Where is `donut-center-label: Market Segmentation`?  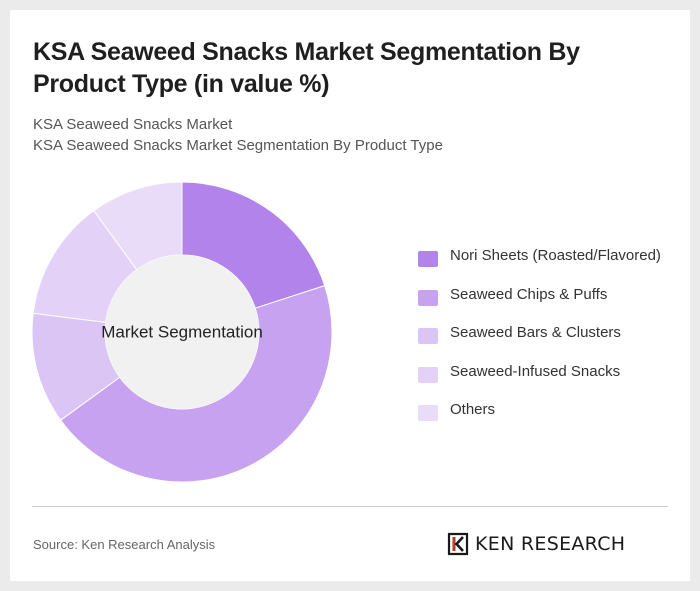
donut-center-label: Market Segmentation is located at coordinates (182, 332).